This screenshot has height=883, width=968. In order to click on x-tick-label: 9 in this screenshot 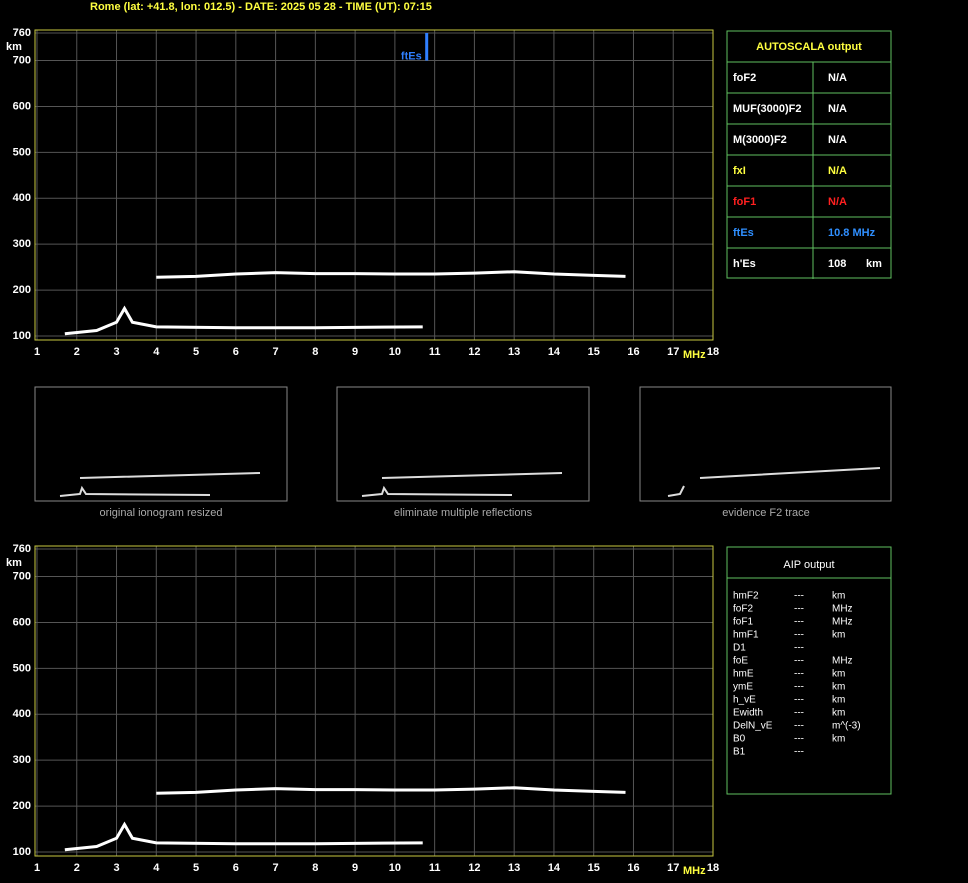, I will do `click(355, 868)`.